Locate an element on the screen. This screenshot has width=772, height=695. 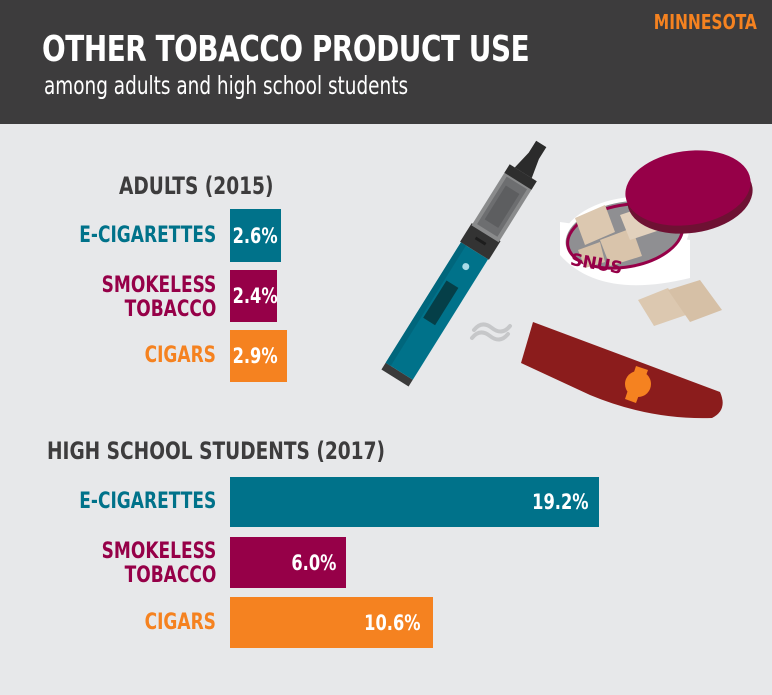
cigar-icon is located at coordinates (622, 370).